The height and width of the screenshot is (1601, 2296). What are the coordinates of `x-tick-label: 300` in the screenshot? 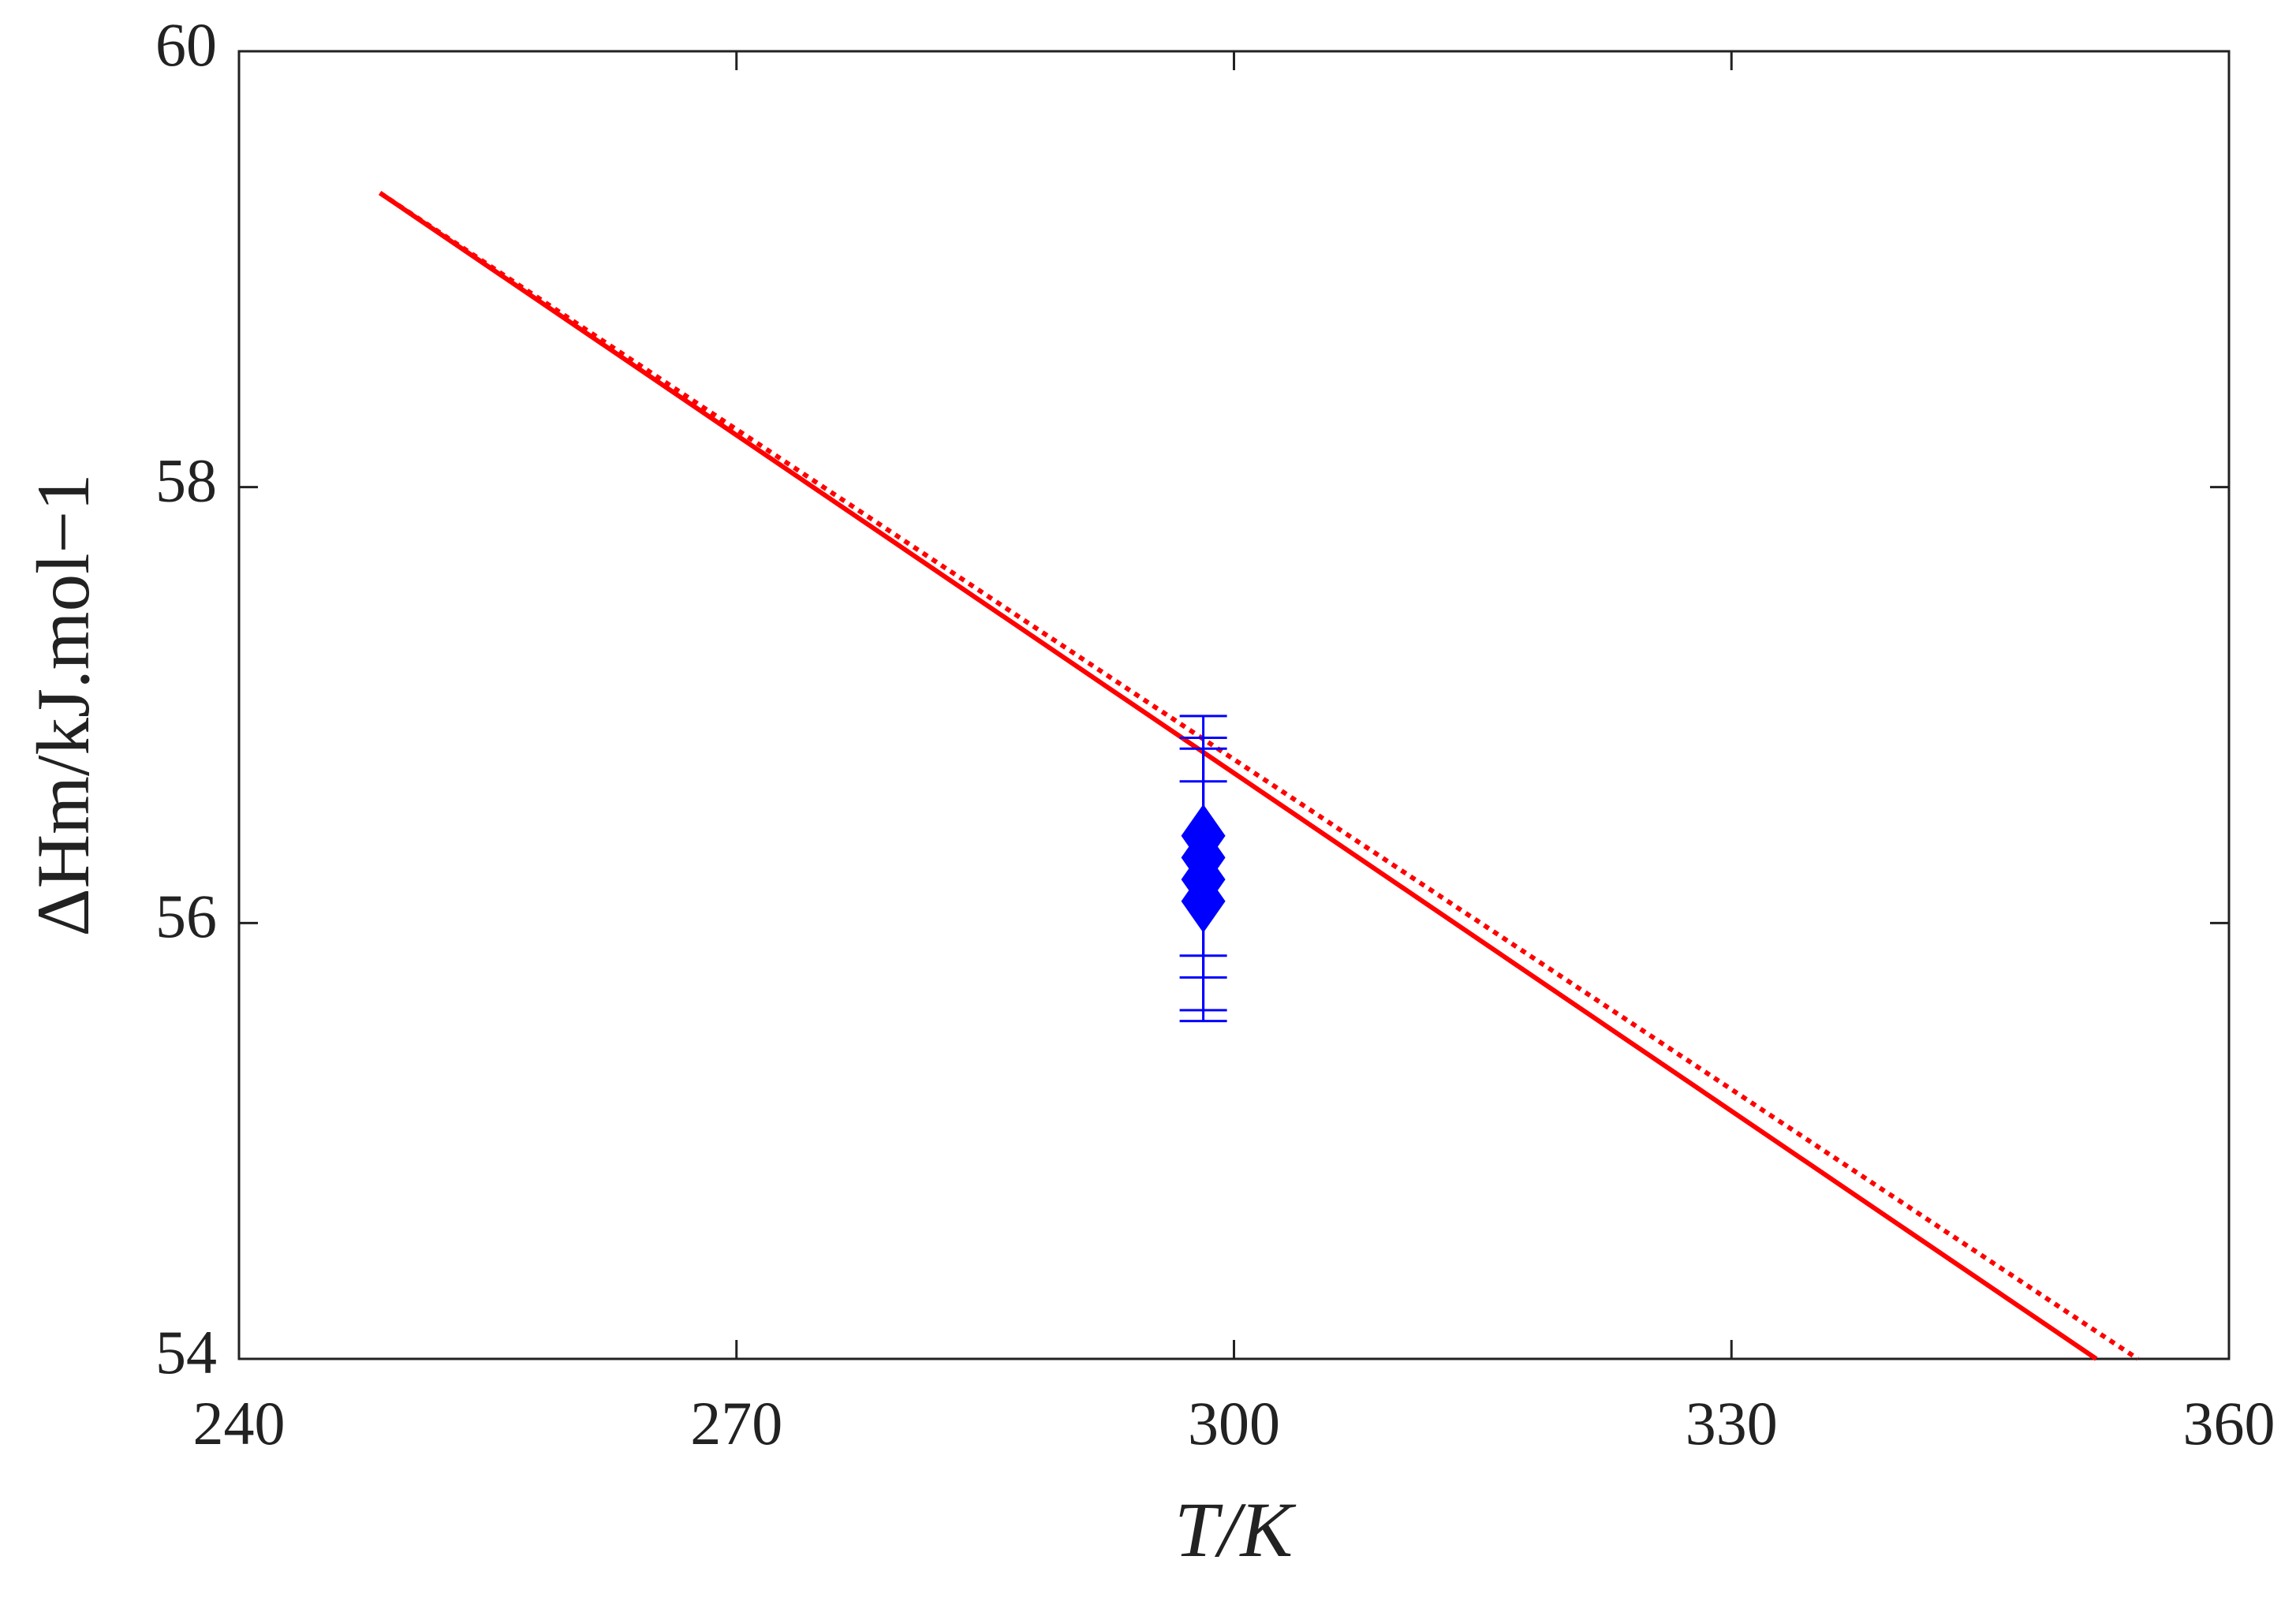 It's located at (1234, 1423).